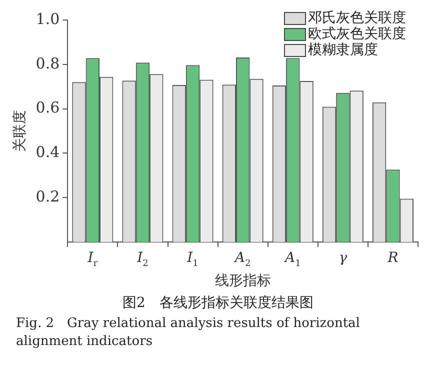 This screenshot has height=377, width=436. What do you see at coordinates (357, 34) in the screenshot?
I see `legend-label: 欧式灰色关联度` at bounding box center [357, 34].